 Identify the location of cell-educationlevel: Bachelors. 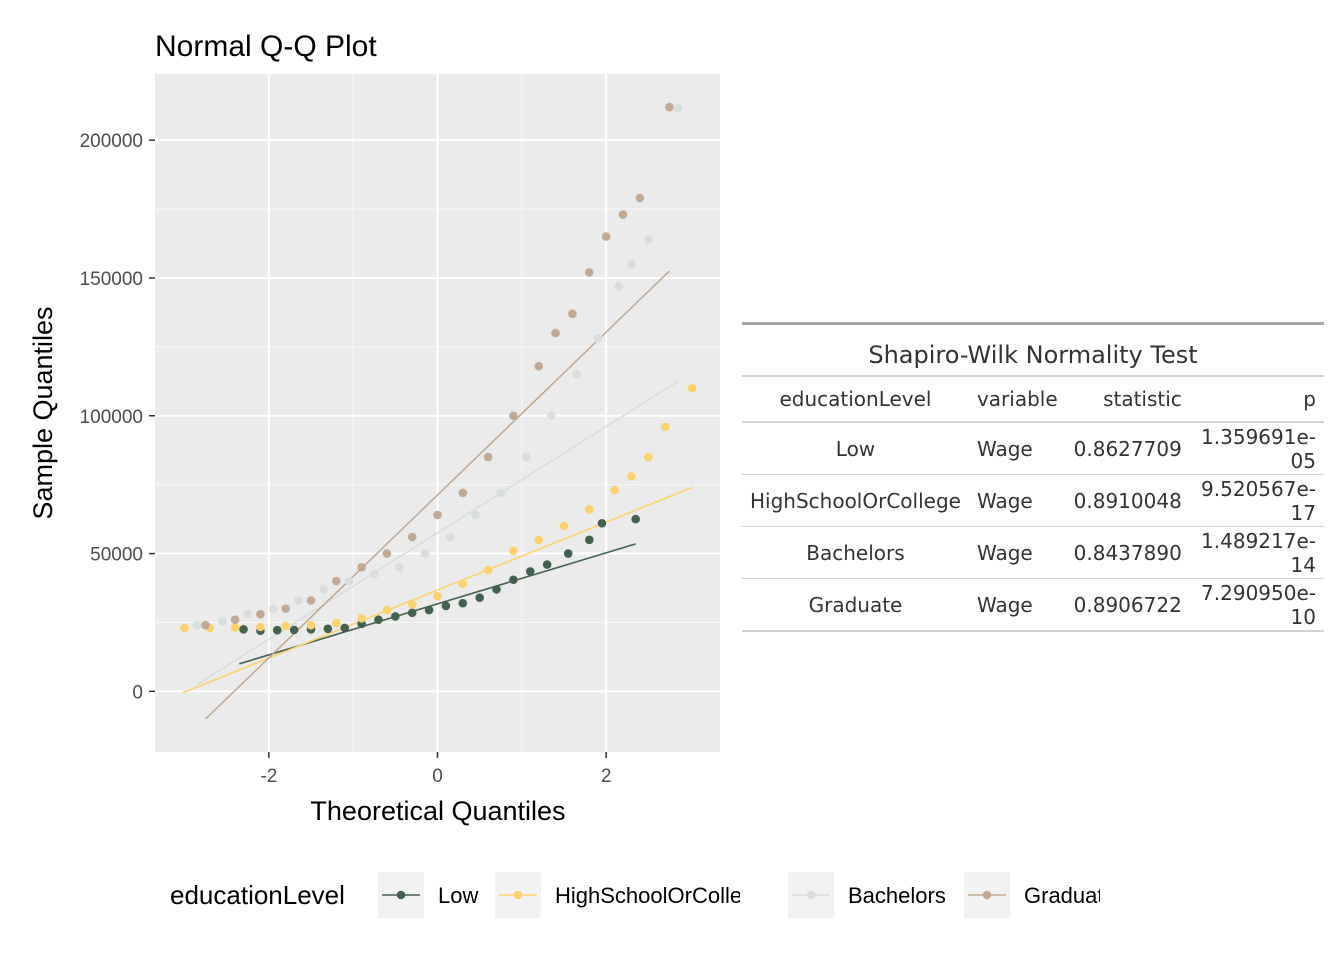
(855, 552).